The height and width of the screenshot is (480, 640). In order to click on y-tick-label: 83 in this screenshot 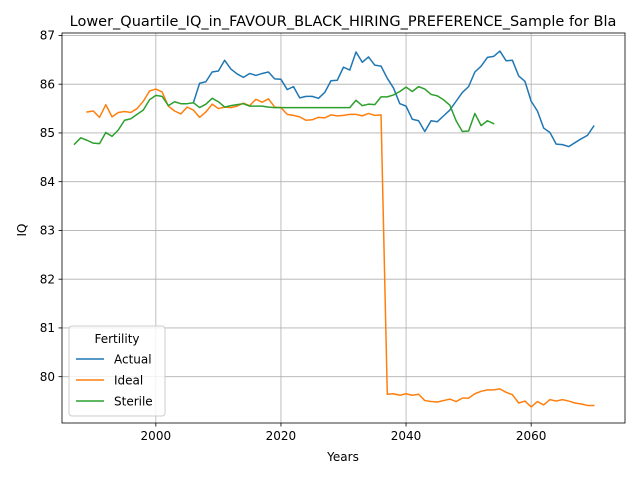, I will do `click(47, 231)`.